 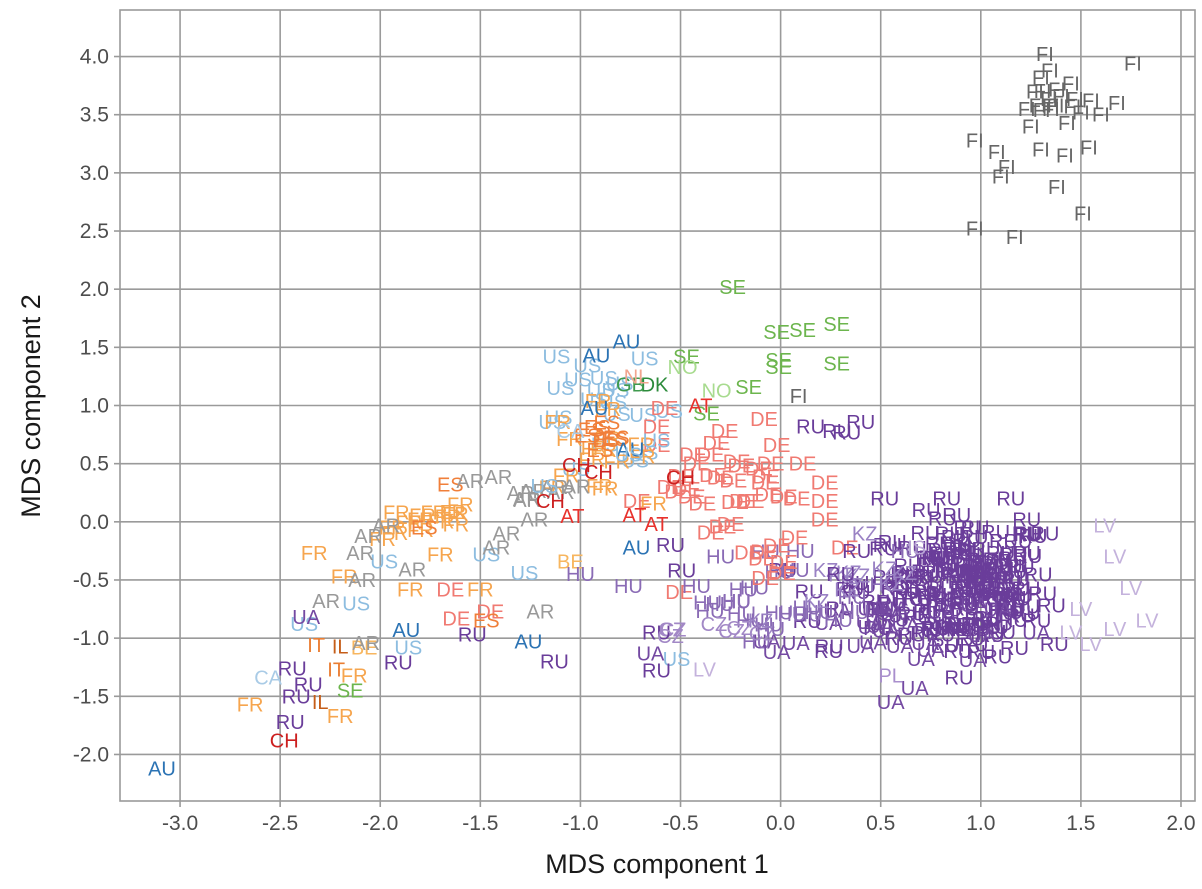 I want to click on y-tick-label: -1.5, so click(x=91, y=696).